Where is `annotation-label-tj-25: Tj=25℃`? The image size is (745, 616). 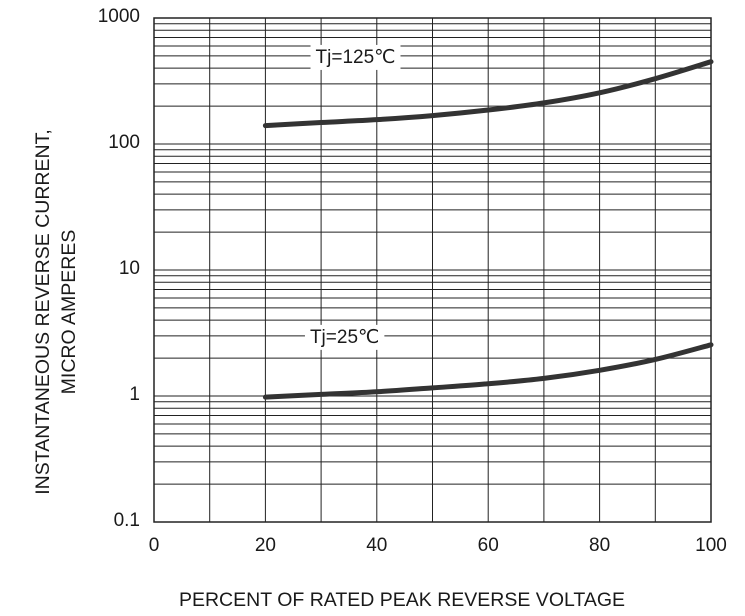
annotation-label-tj-25: Tj=25℃ is located at coordinates (344, 337).